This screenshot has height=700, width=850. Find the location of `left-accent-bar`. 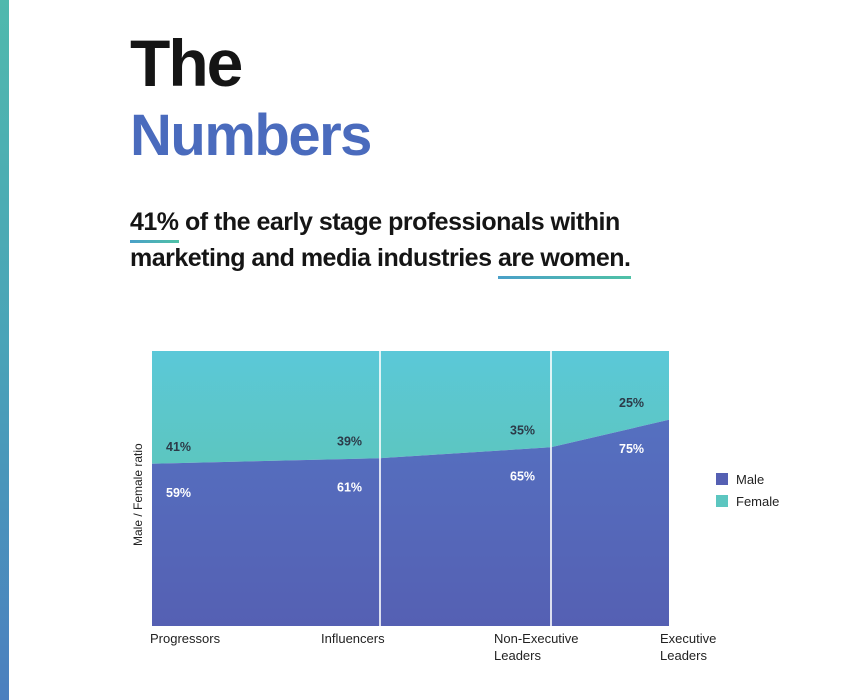

left-accent-bar is located at coordinates (4, 350).